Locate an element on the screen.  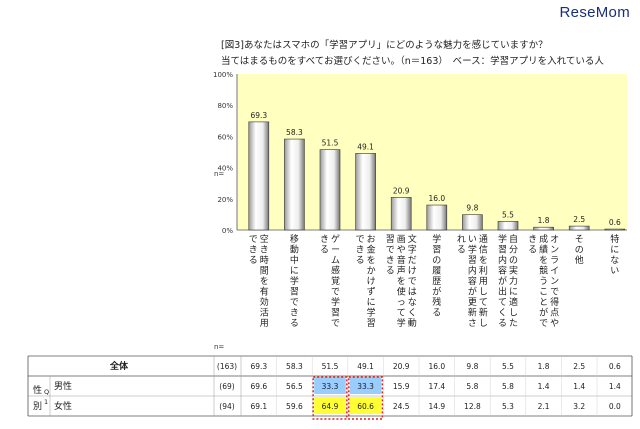
group-sub: Q is located at coordinates (46, 392).